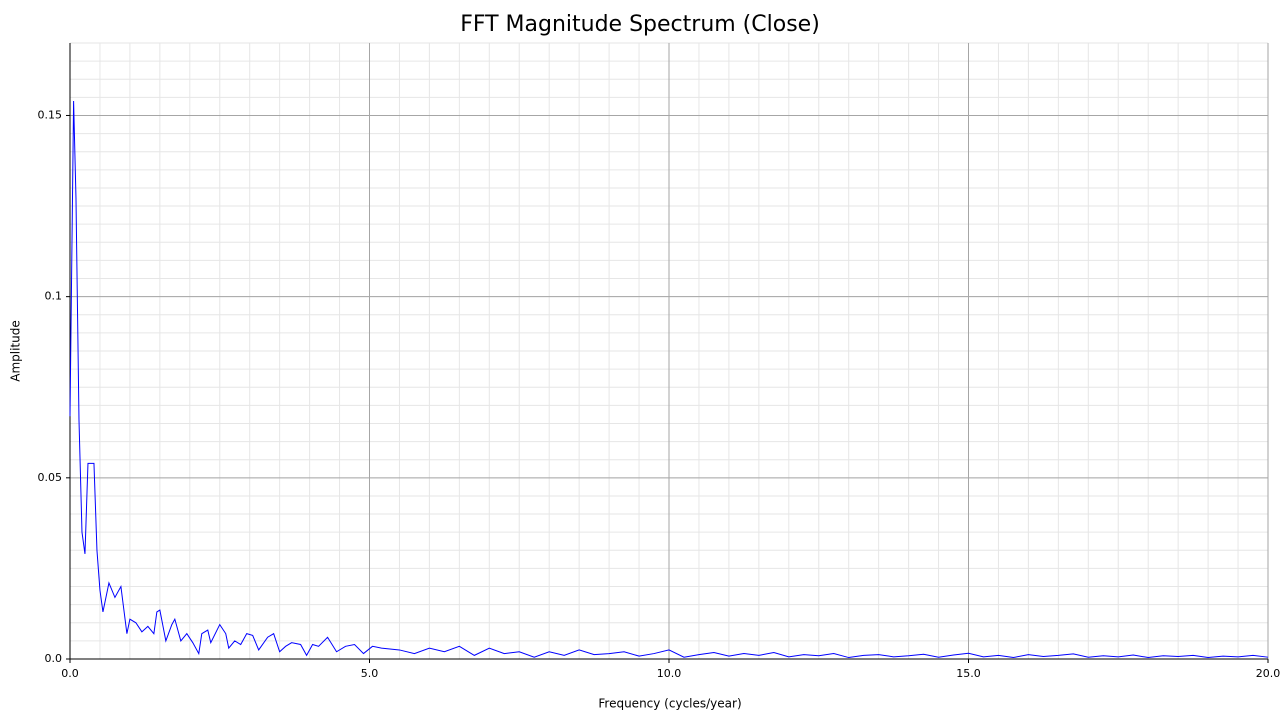  What do you see at coordinates (70, 673) in the screenshot?
I see `x-tick-label: 0.0` at bounding box center [70, 673].